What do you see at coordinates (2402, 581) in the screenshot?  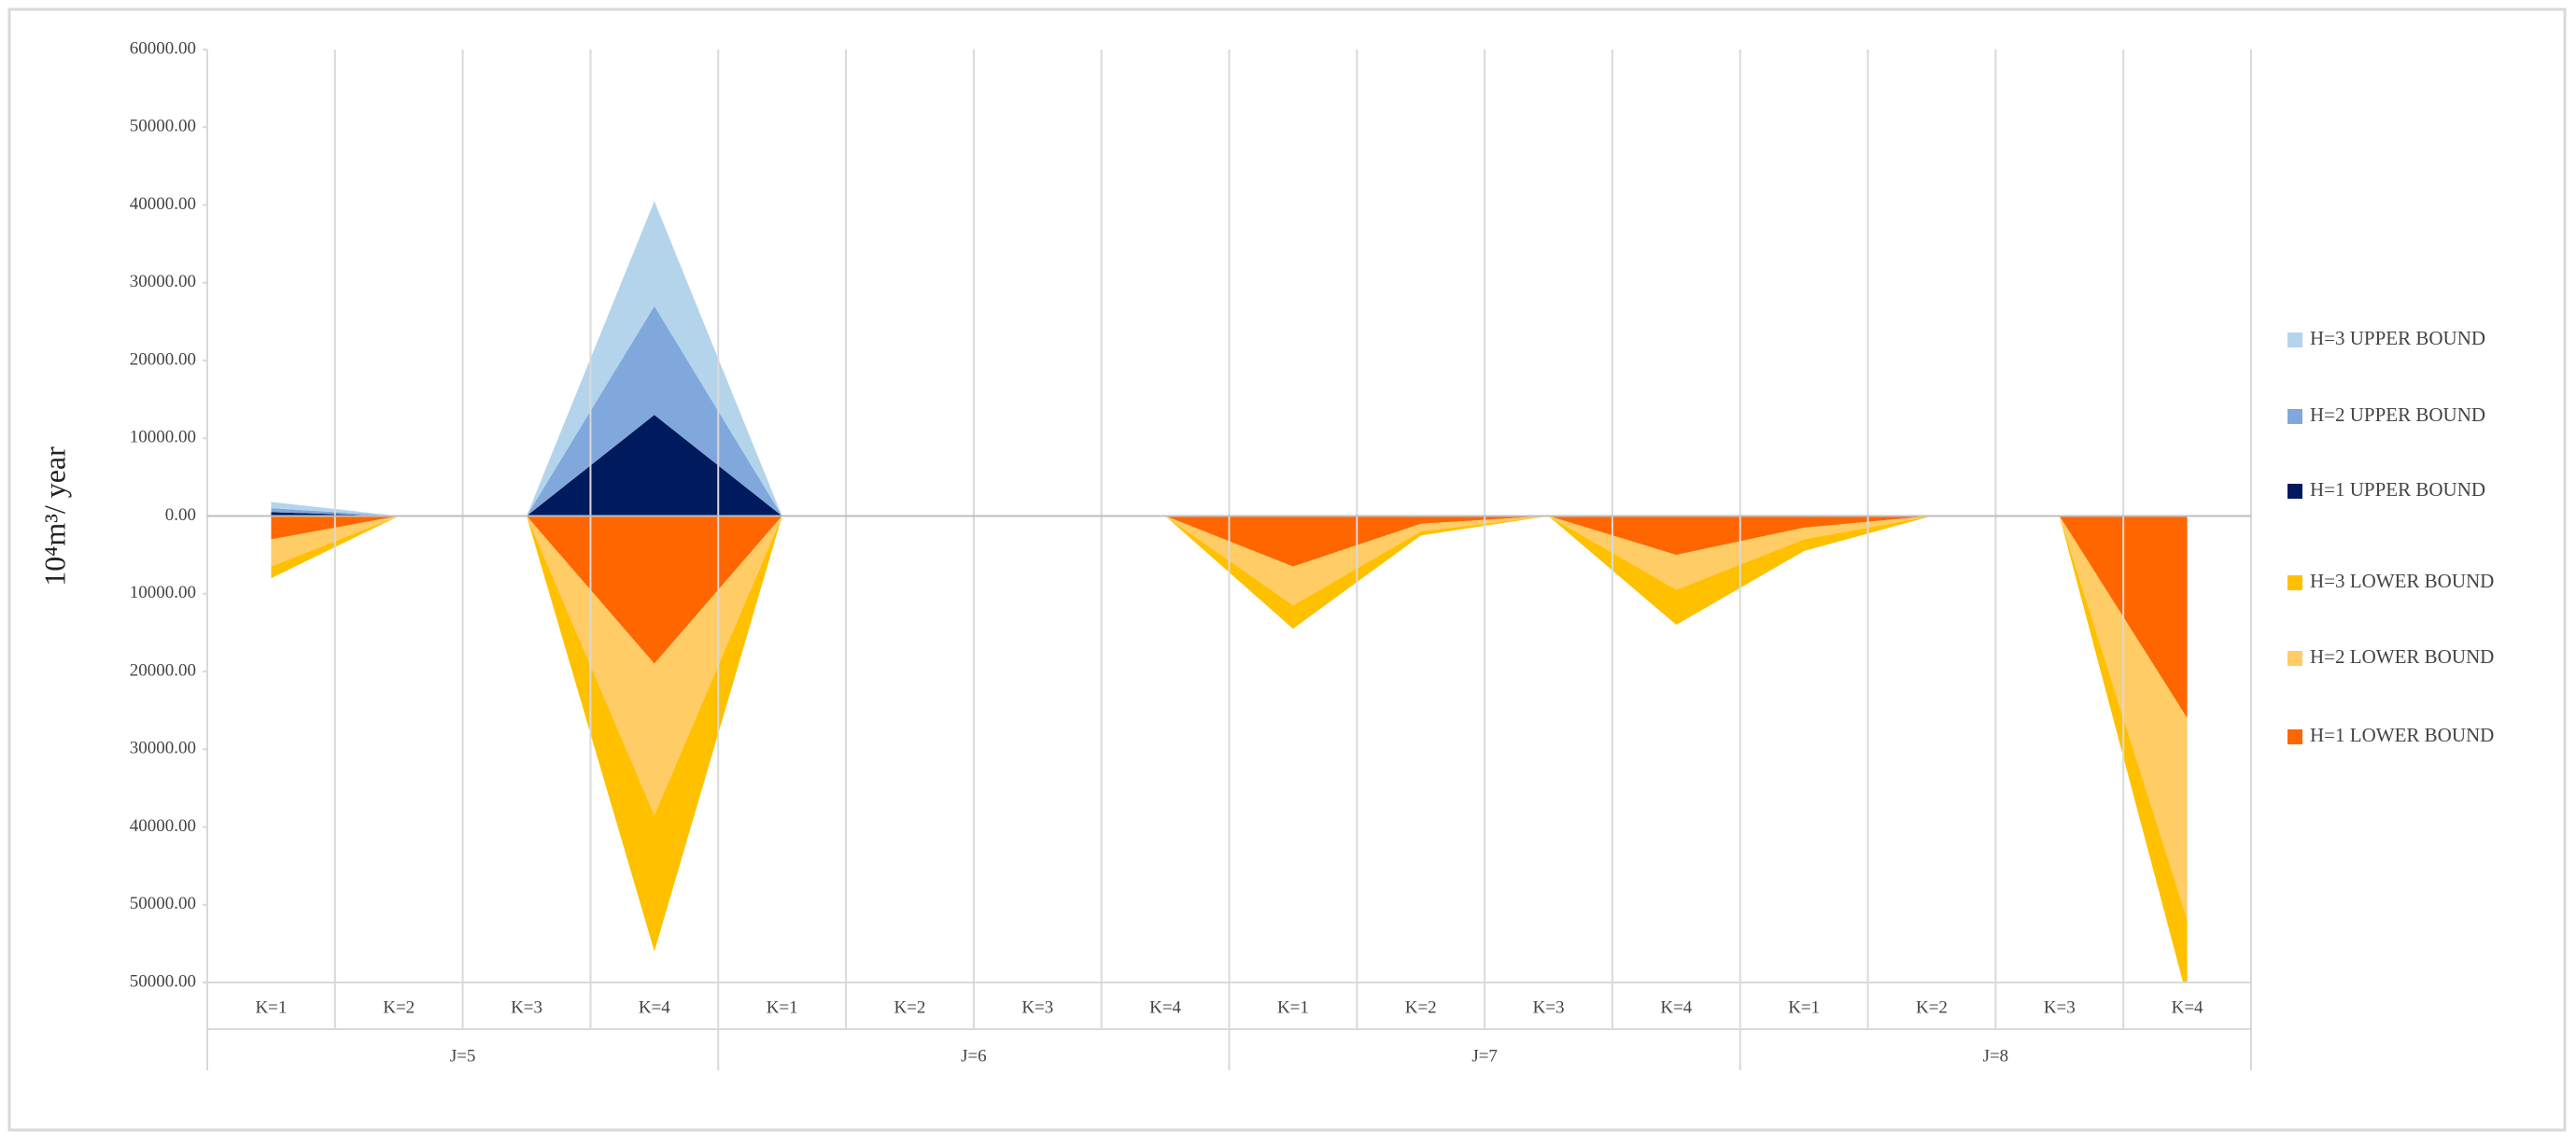 I see `legend-label: H=3 LOWER BOUND` at bounding box center [2402, 581].